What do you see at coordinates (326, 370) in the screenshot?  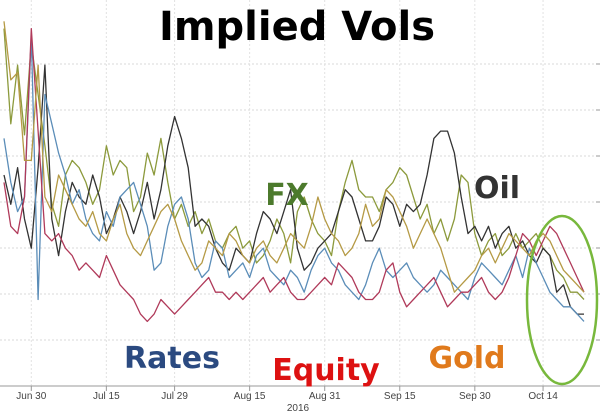 I see `series-label-equity: Equity` at bounding box center [326, 370].